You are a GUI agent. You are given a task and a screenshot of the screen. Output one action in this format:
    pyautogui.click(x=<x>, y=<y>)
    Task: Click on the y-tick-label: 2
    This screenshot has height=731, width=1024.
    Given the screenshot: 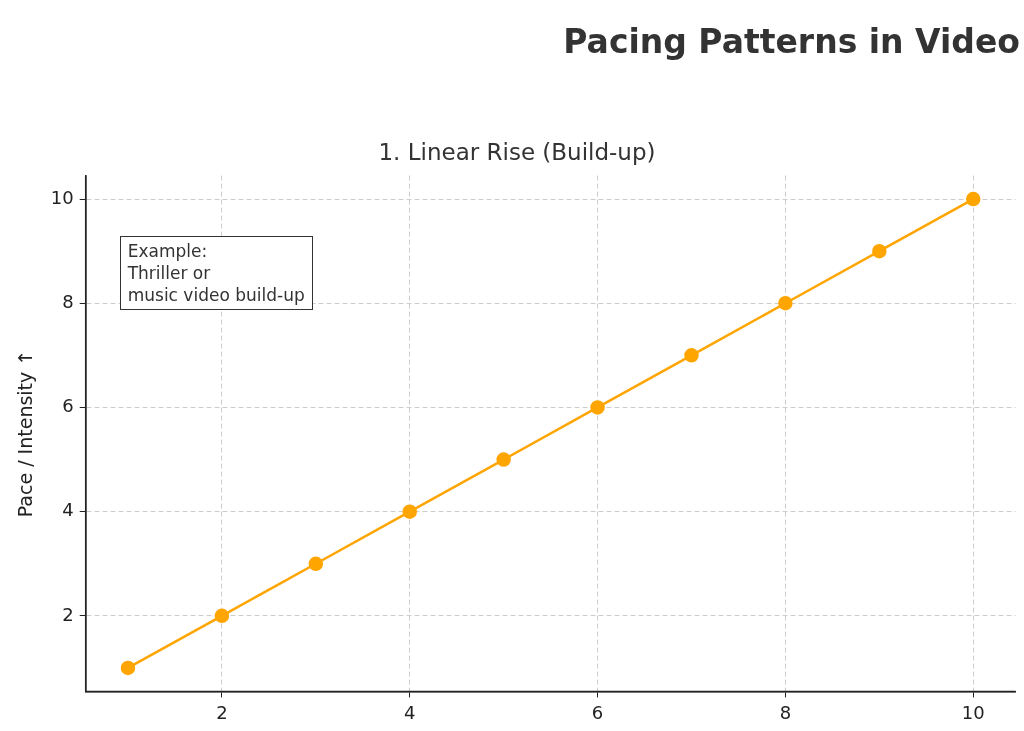 What is the action you would take?
    pyautogui.click(x=68, y=614)
    